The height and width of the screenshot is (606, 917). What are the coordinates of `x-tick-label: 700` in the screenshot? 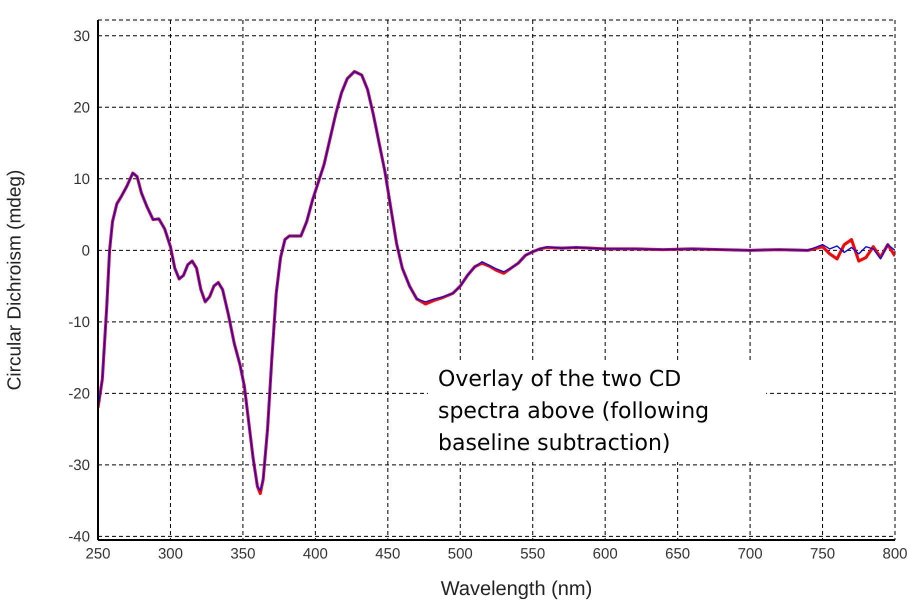 It's located at (750, 554).